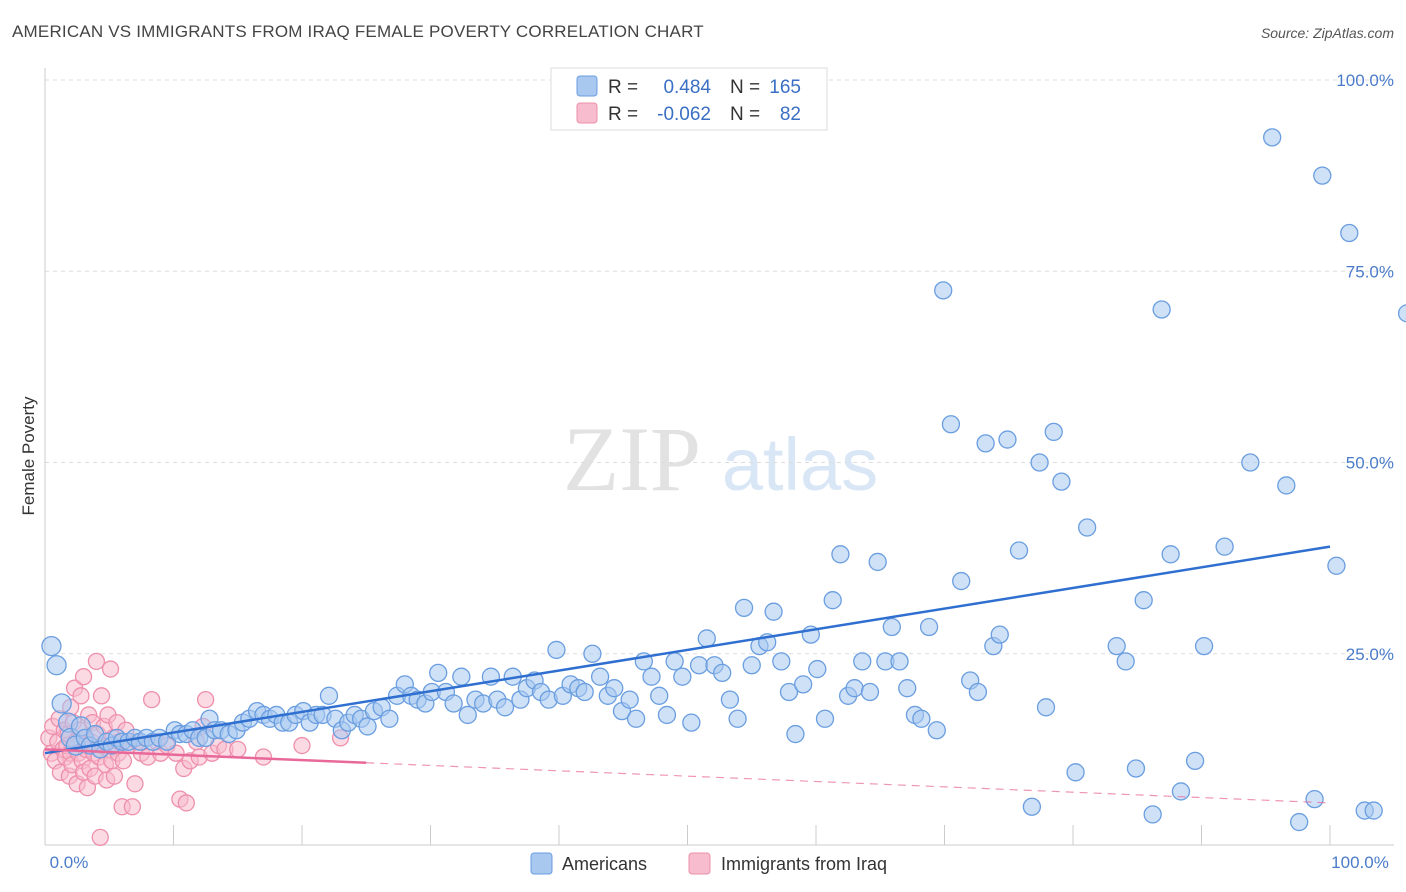  I want to click on y-axis-label: Female Poverty, so click(28, 456).